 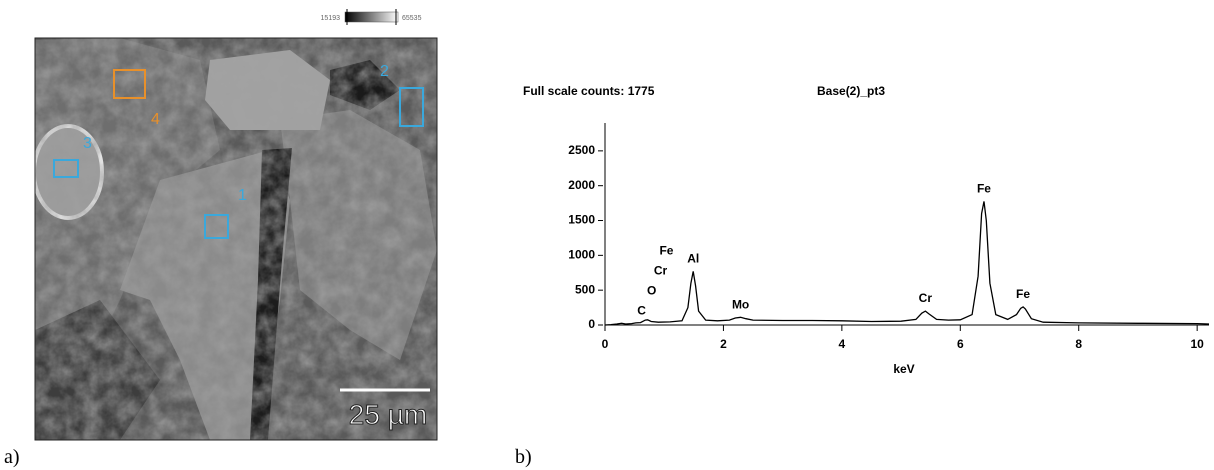 What do you see at coordinates (581, 255) in the screenshot?
I see `y-tick-label: 1000` at bounding box center [581, 255].